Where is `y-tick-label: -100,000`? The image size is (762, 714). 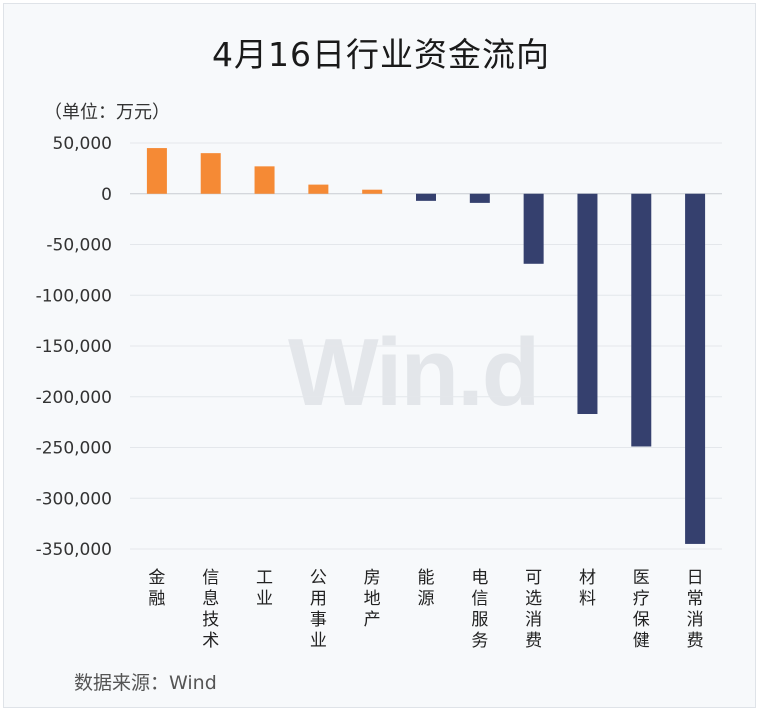 y-tick-label: -100,000 is located at coordinates (74, 296).